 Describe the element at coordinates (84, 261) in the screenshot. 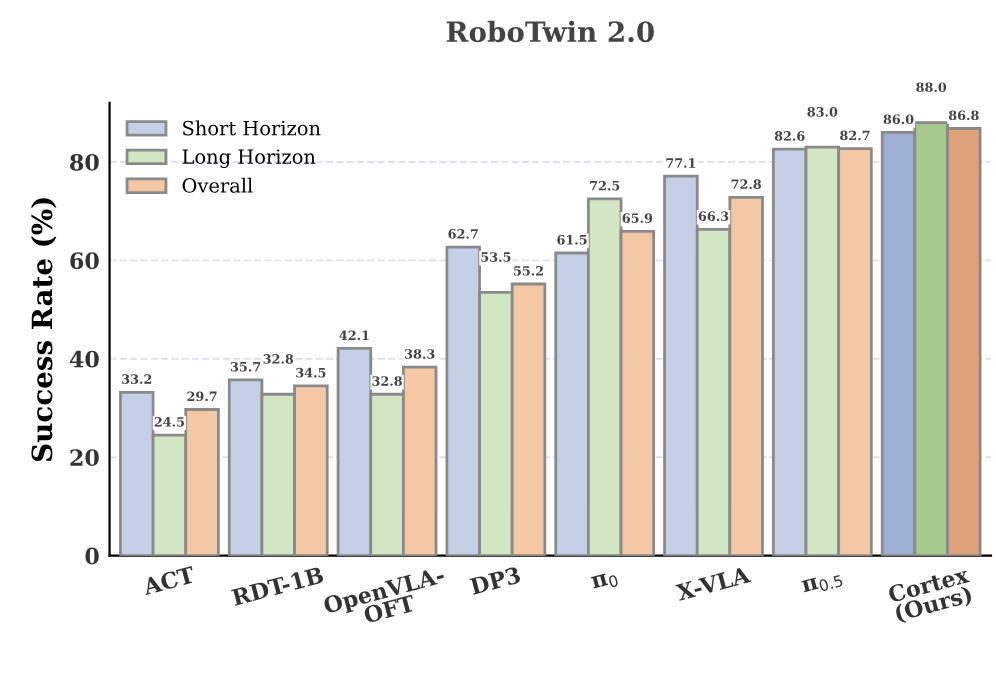

I see `y-tick-label: 60` at that location.